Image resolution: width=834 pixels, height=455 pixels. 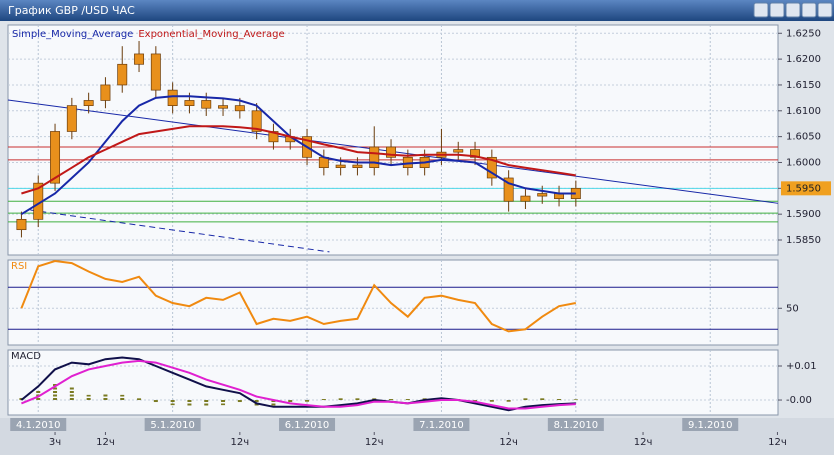 I want to click on legend-entry: Exponential_Moving_Average, so click(x=211, y=34).